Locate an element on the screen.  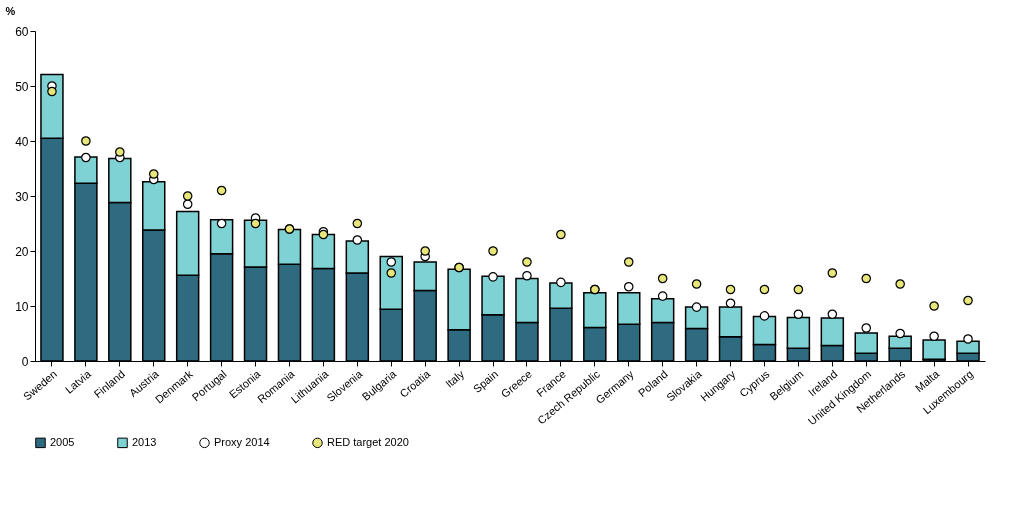
y-tick-label: 10 is located at coordinates (22, 306).